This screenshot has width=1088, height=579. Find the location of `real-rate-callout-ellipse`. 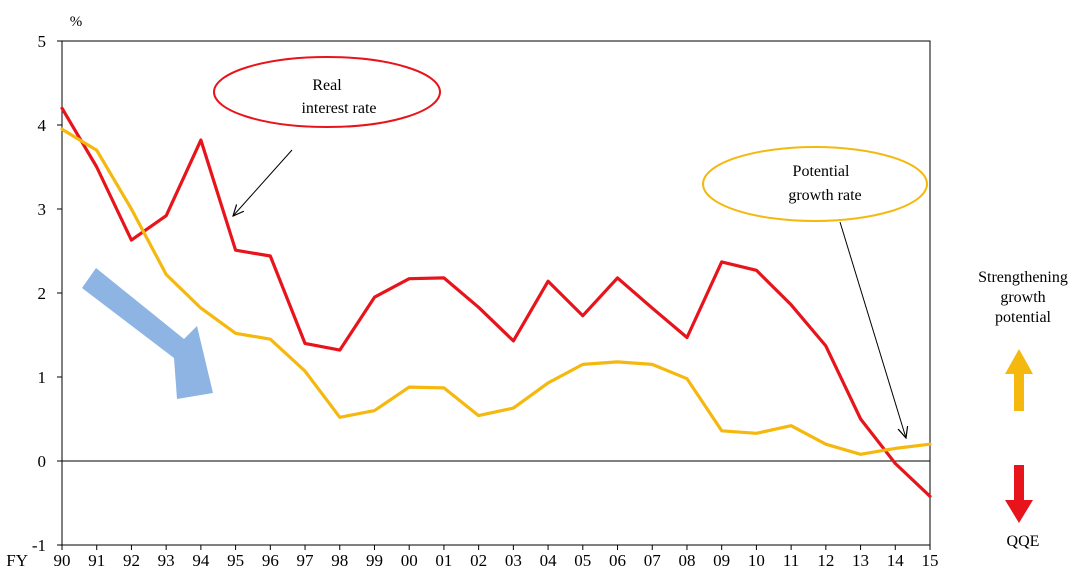

real-rate-callout-ellipse is located at coordinates (327, 92).